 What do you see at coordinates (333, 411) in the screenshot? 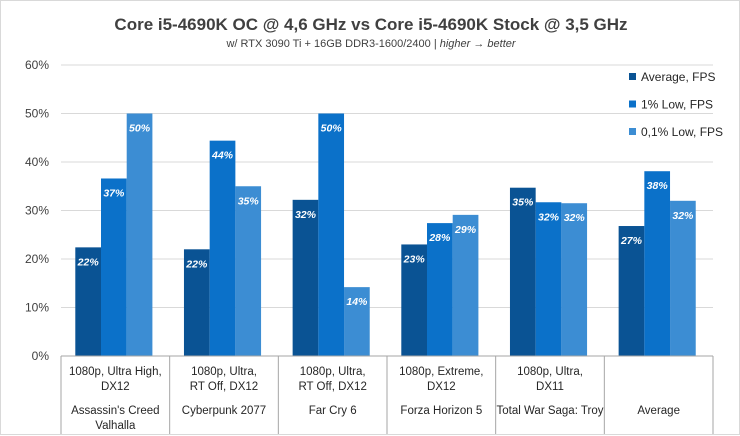
I see `category-game-label: Far Cry 6` at bounding box center [333, 411].